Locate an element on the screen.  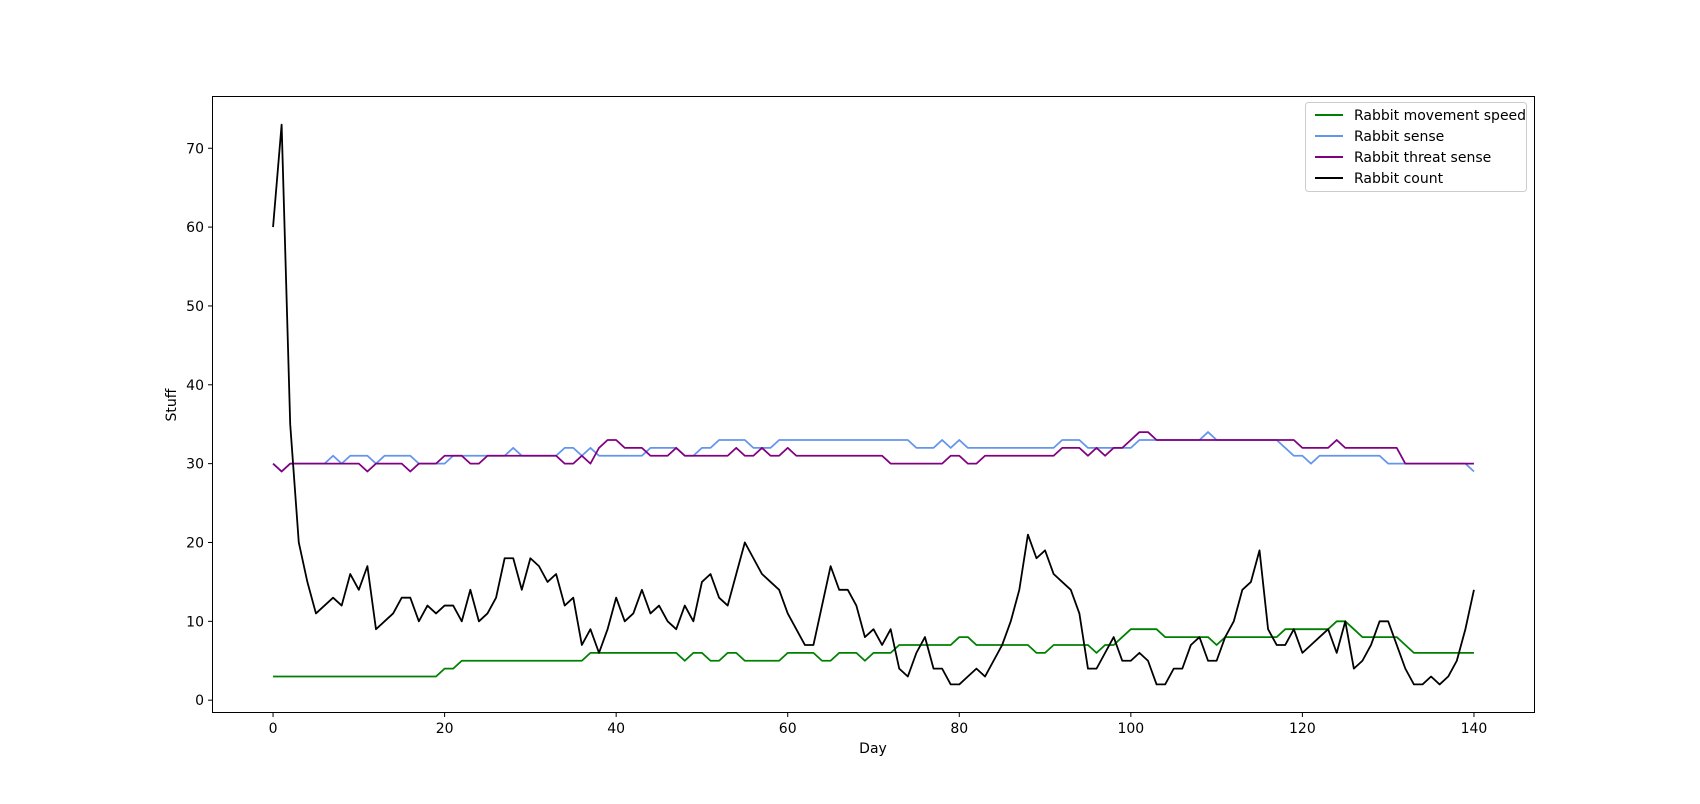
x-tick-label: 100 is located at coordinates (1130, 729).